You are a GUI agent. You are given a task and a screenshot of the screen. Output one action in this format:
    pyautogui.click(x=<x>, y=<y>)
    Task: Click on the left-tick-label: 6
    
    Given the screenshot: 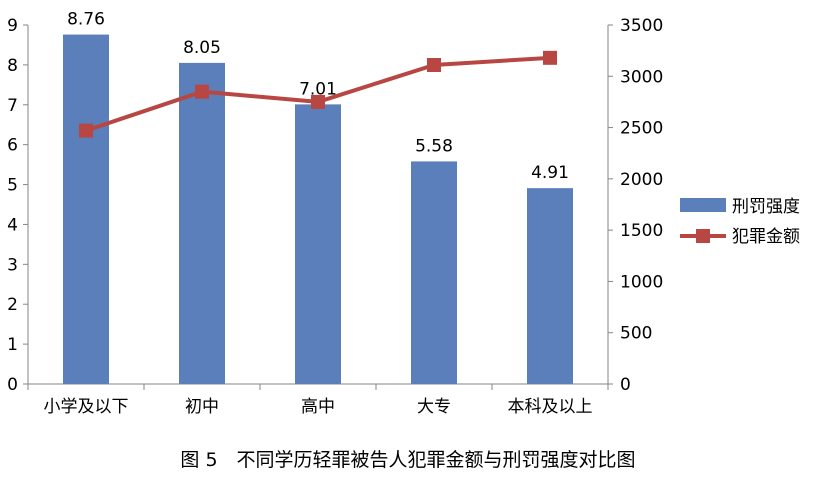 What is the action you would take?
    pyautogui.click(x=12, y=146)
    